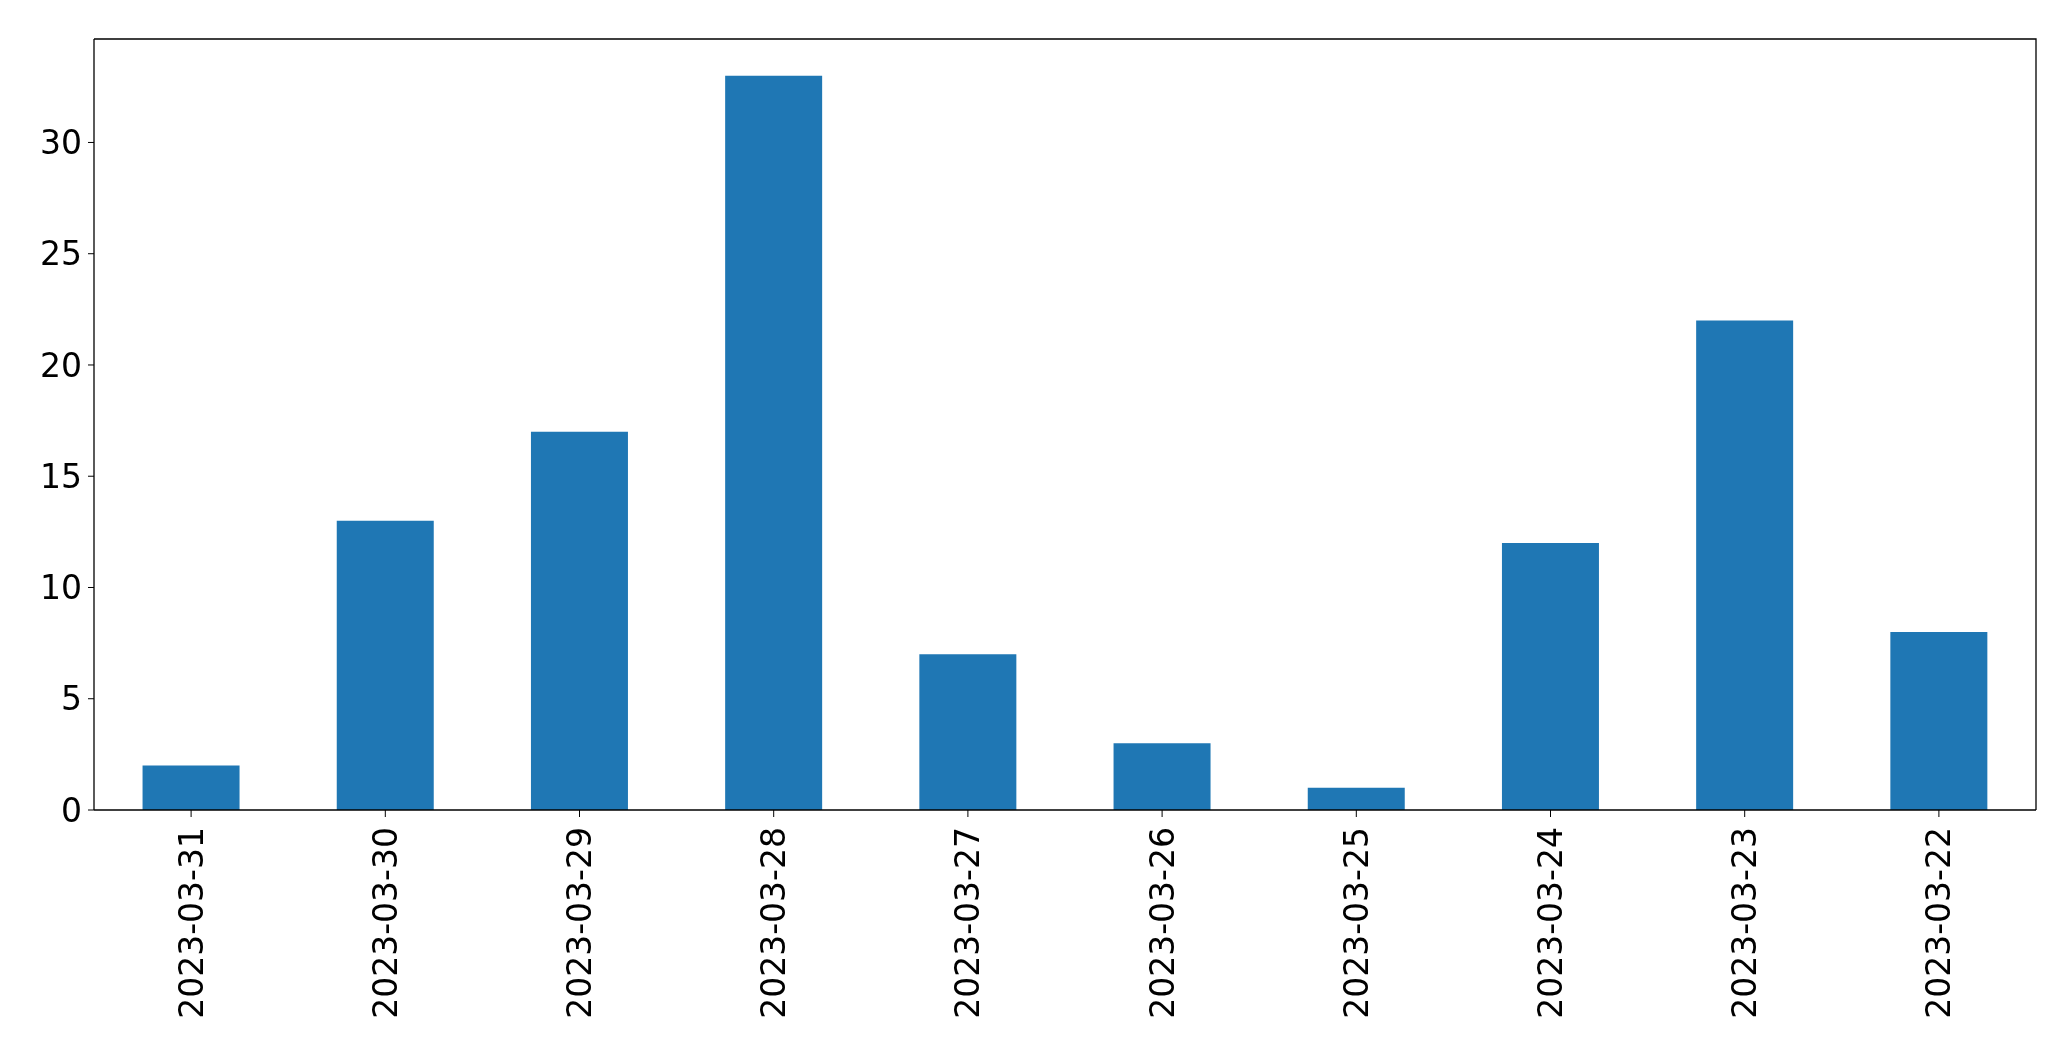  I want to click on y-tick-label: 5, so click(71, 699).